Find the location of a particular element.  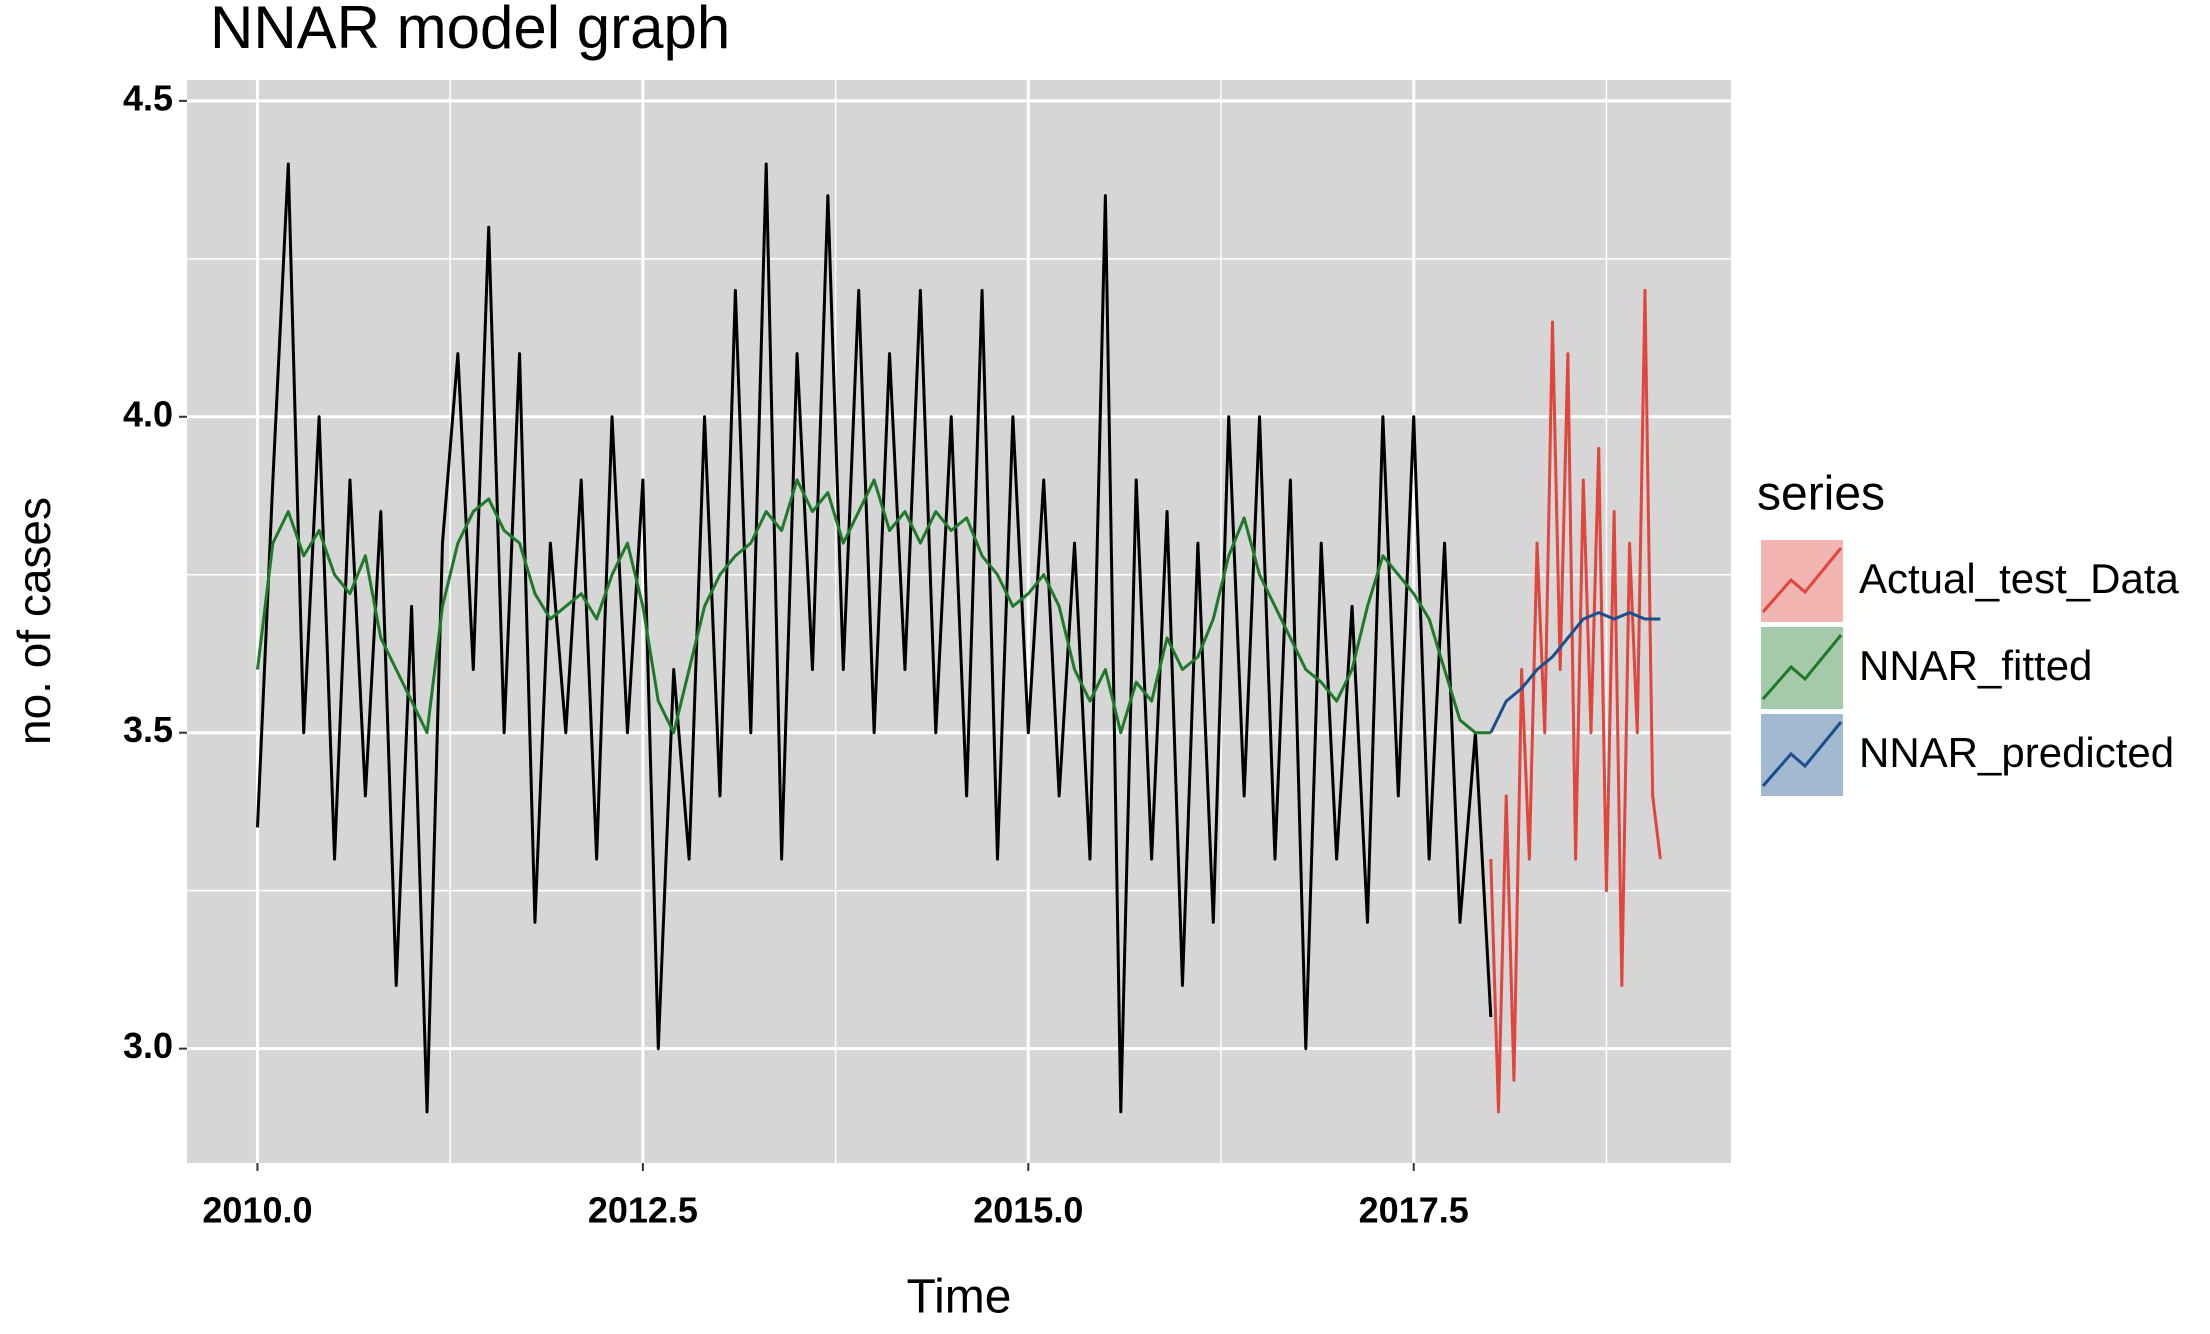

x-tick-label: 2012.5 is located at coordinates (643, 1210).